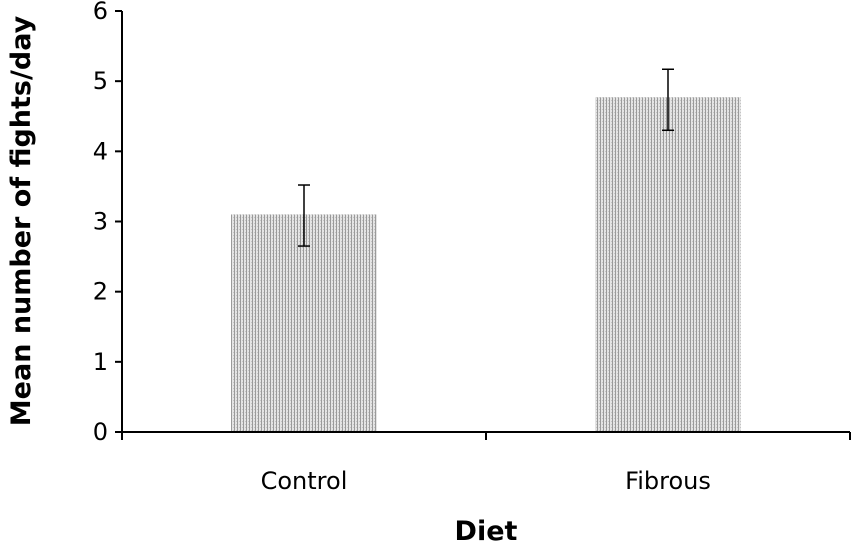 The width and height of the screenshot is (852, 544). Describe the element at coordinates (21, 220) in the screenshot. I see `y-axis-title: Mean number of fights/day` at that location.